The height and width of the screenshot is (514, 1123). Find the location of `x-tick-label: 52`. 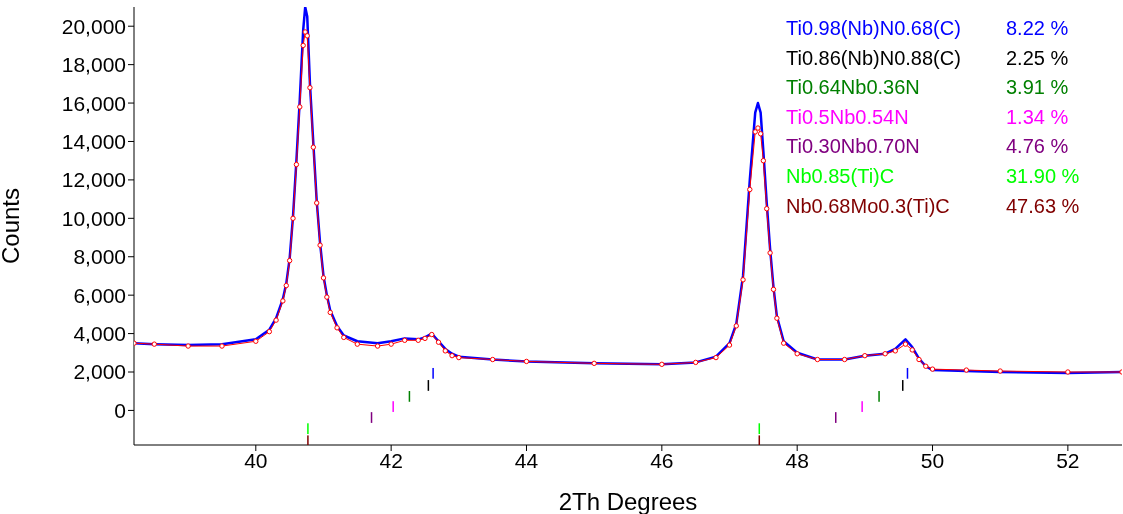

x-tick-label: 52 is located at coordinates (1068, 460).